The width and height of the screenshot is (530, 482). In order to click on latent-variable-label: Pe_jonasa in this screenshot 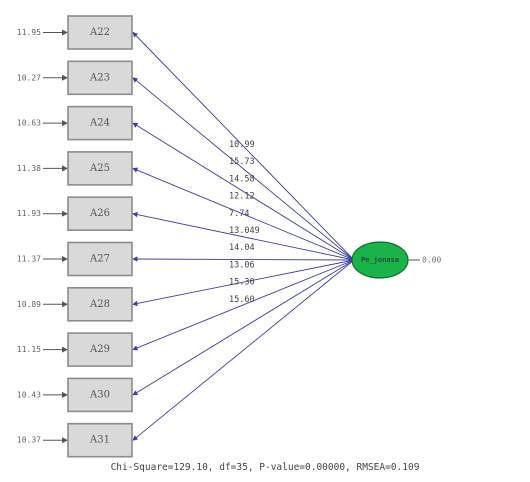, I will do `click(380, 260)`.